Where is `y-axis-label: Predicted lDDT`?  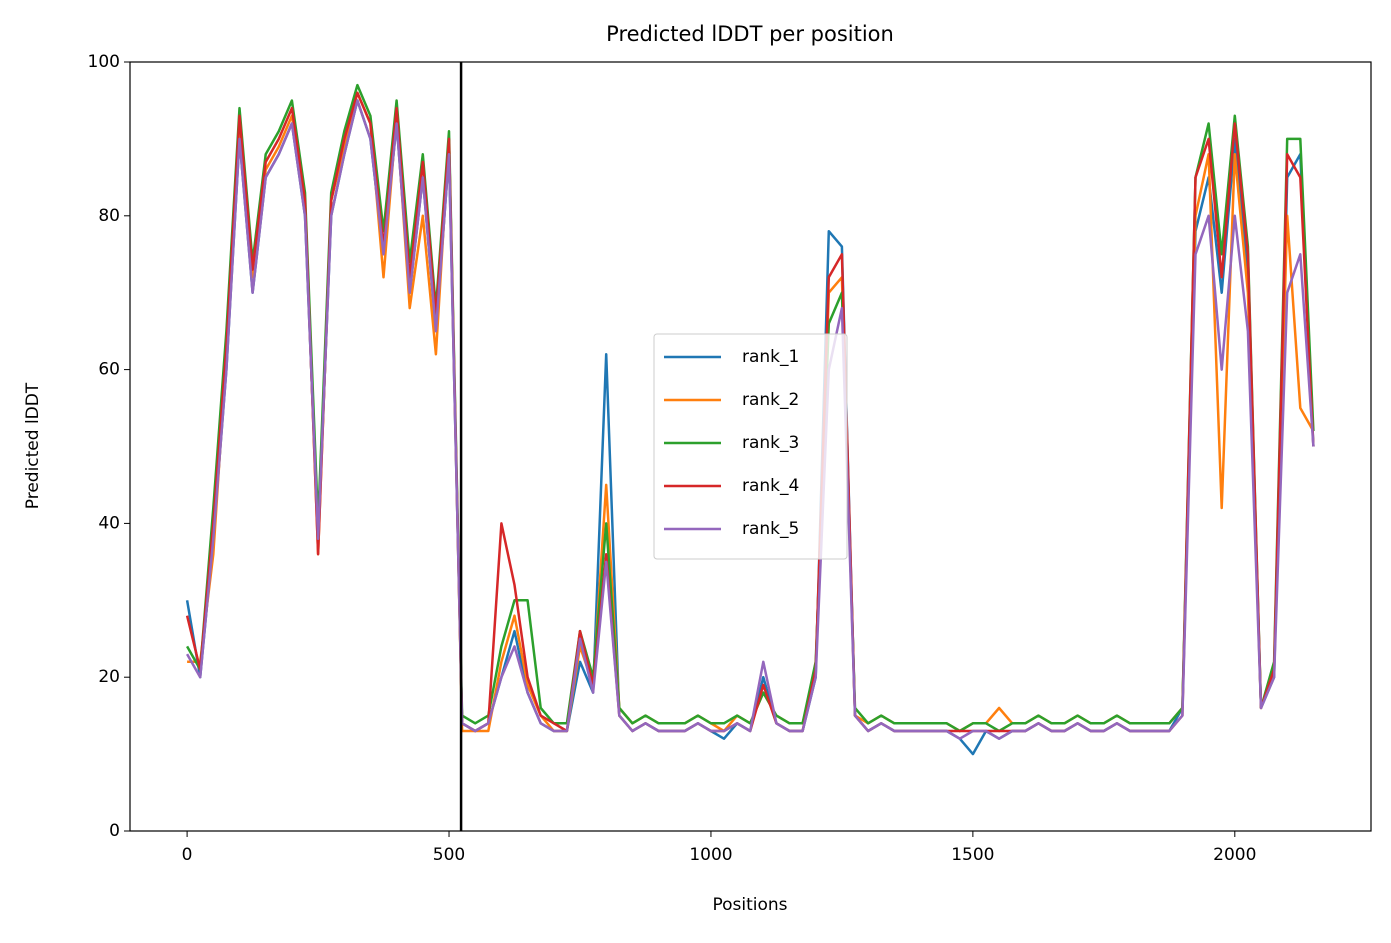 y-axis-label: Predicted lDDT is located at coordinates (33, 445).